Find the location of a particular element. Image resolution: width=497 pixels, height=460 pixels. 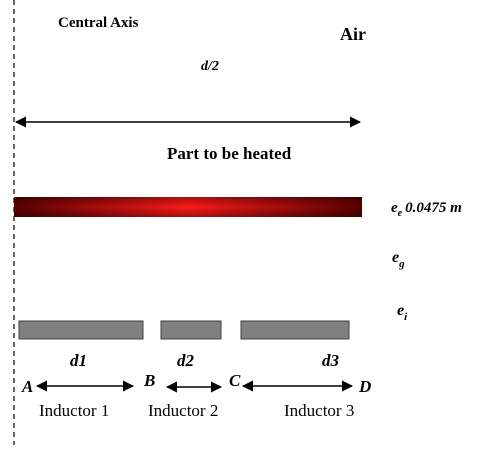

heated-part-shade is located at coordinates (188, 207).